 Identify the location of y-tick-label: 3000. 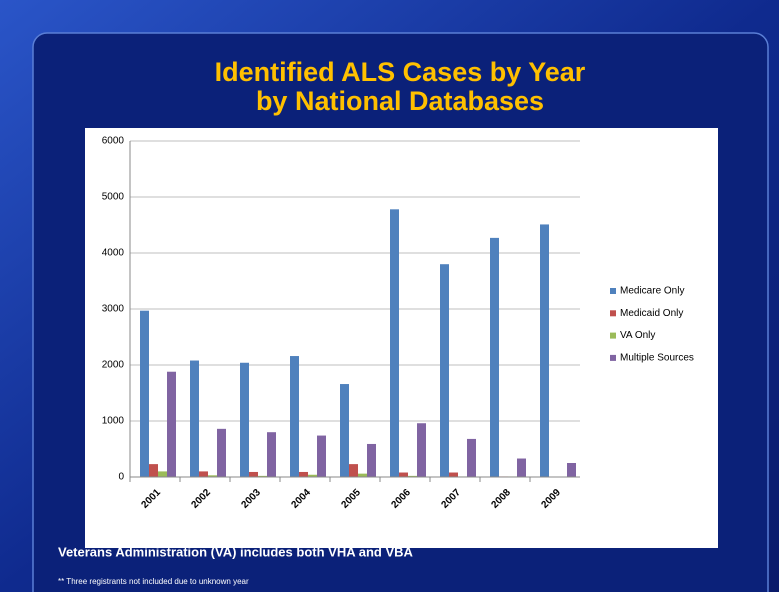
(113, 309).